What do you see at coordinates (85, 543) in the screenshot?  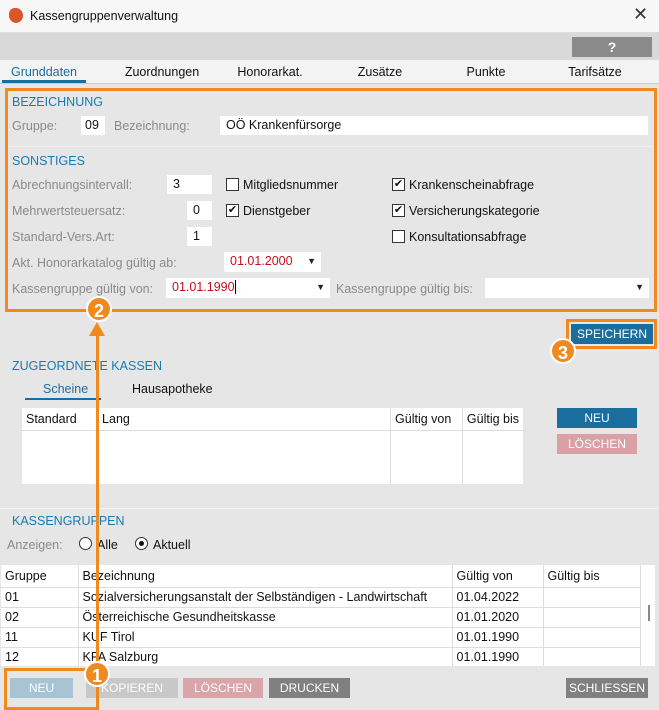 I see `radio-alle` at bounding box center [85, 543].